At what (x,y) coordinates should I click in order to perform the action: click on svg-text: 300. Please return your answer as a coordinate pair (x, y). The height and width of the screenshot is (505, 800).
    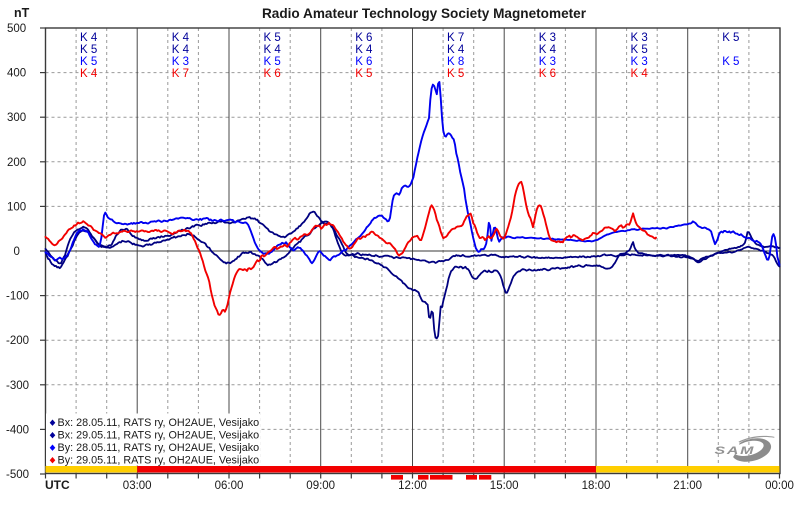
    Looking at the image, I should click on (16, 118).